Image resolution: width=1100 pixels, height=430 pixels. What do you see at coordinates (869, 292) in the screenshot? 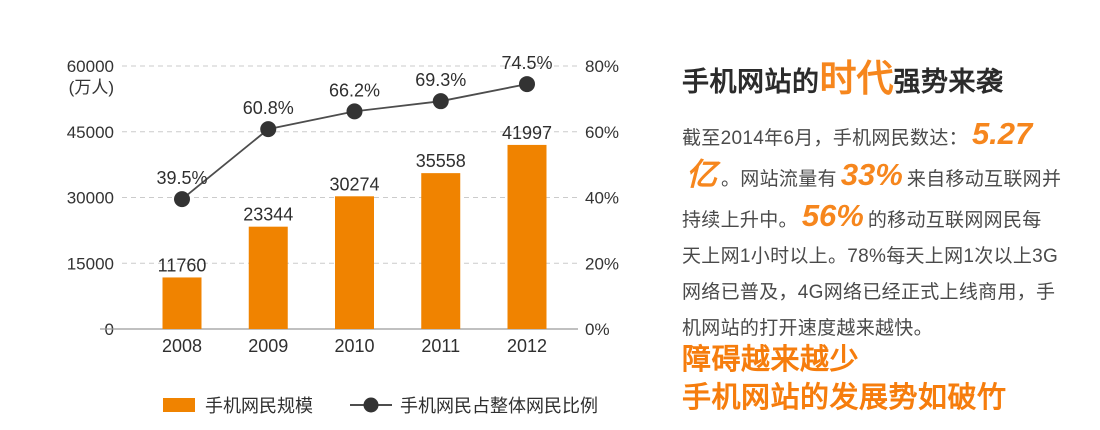
I see `paragraph-text: 网络已普及，4G网络已经正式上线商用，手` at bounding box center [869, 292].